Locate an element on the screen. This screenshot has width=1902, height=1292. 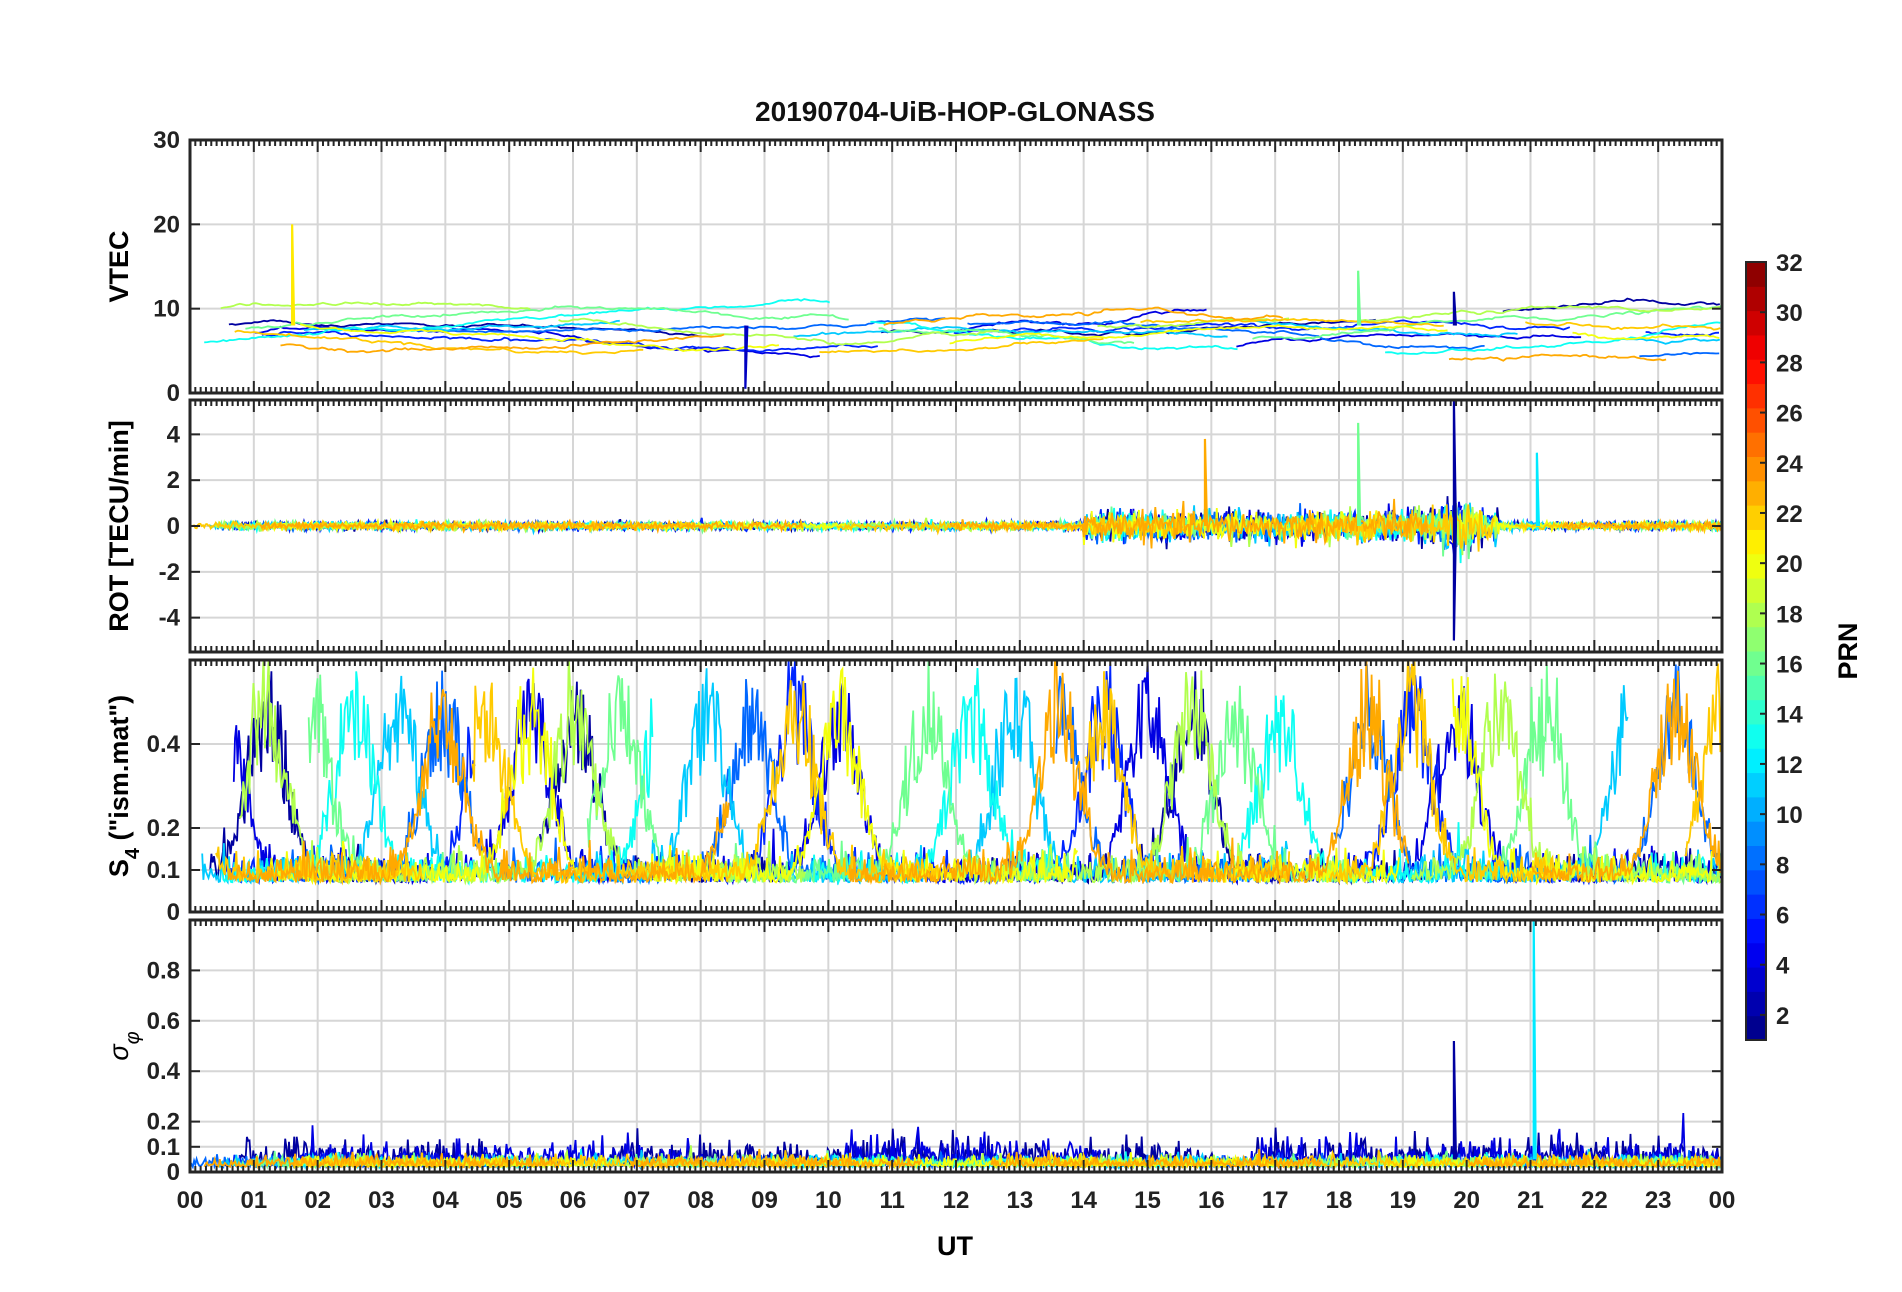
x-tick-label: 14 is located at coordinates (1083, 1200).